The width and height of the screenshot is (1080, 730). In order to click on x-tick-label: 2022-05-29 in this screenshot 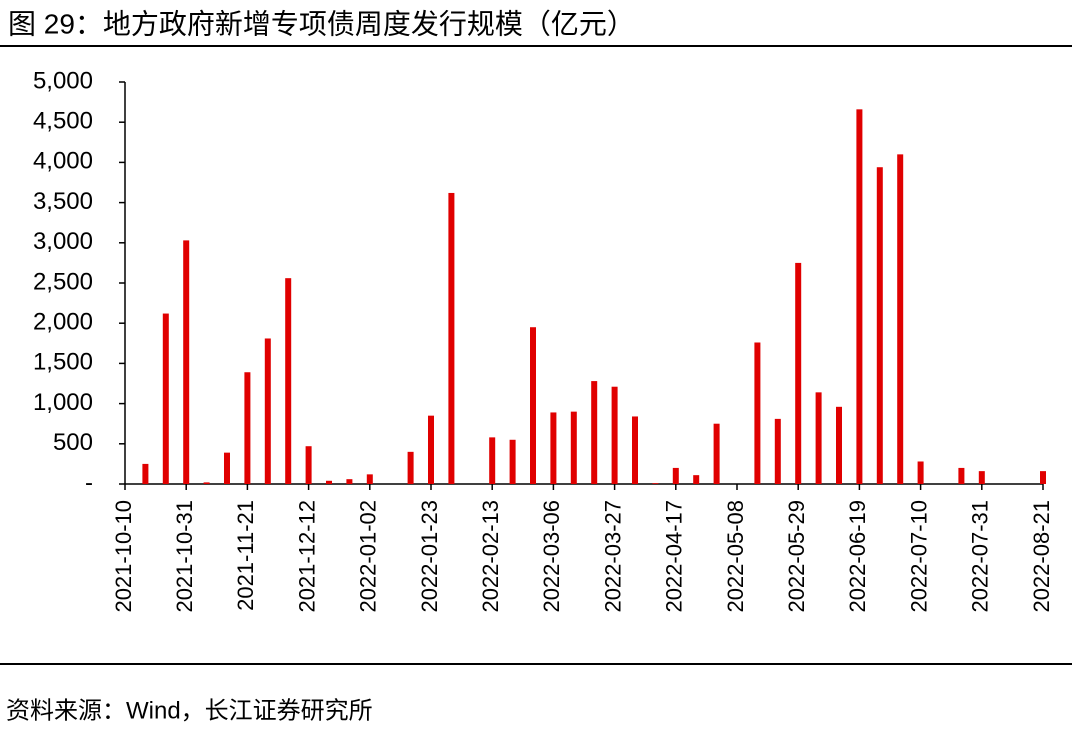, I will do `click(796, 556)`.